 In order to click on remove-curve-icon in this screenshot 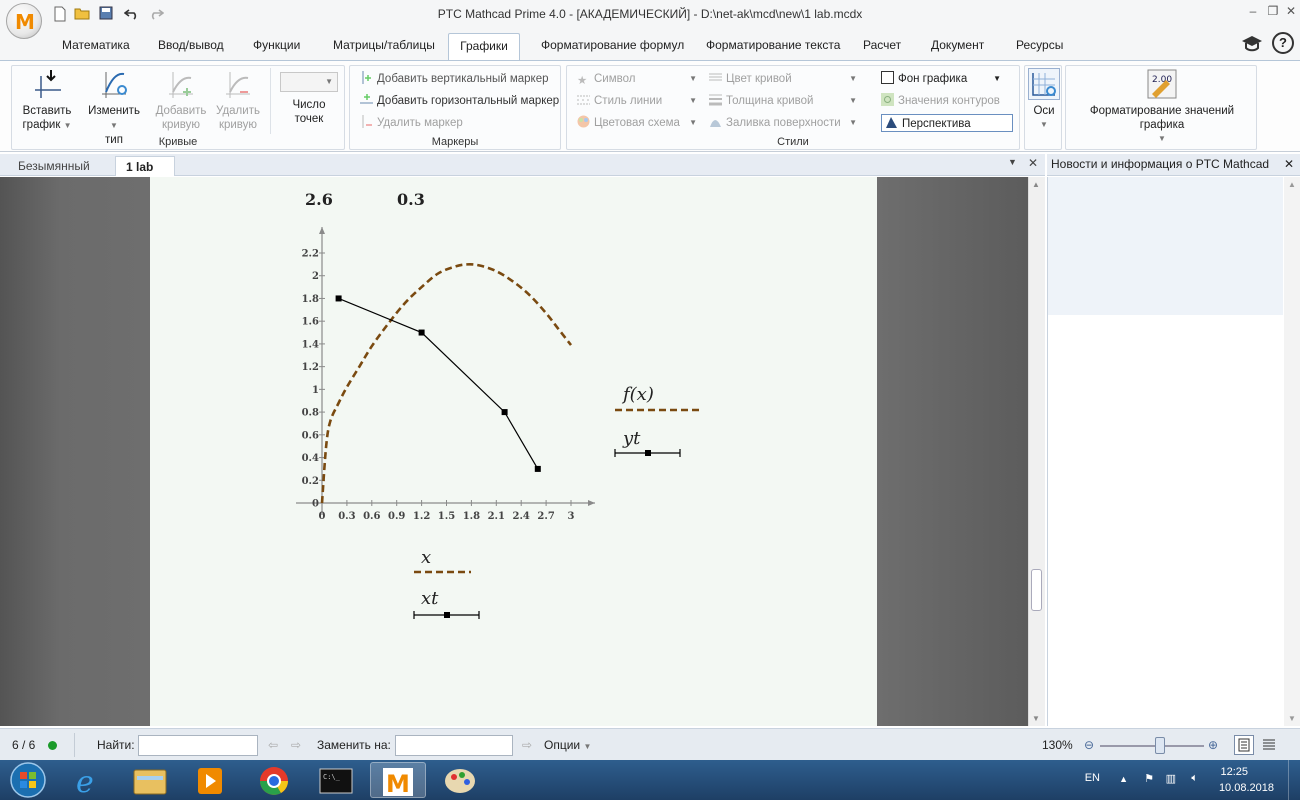, I will do `click(238, 84)`.